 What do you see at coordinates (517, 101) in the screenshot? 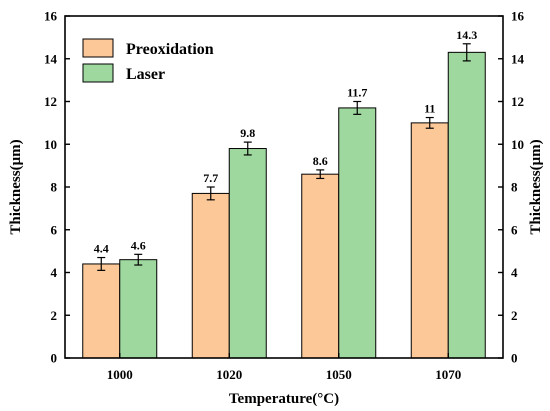
I see `y-tick-label-right-6: 12` at bounding box center [517, 101].